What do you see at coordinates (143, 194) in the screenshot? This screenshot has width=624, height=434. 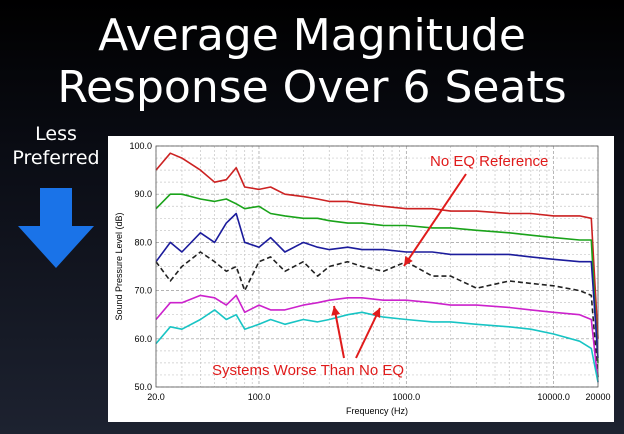 I see `y-tick-label: 90.0` at bounding box center [143, 194].